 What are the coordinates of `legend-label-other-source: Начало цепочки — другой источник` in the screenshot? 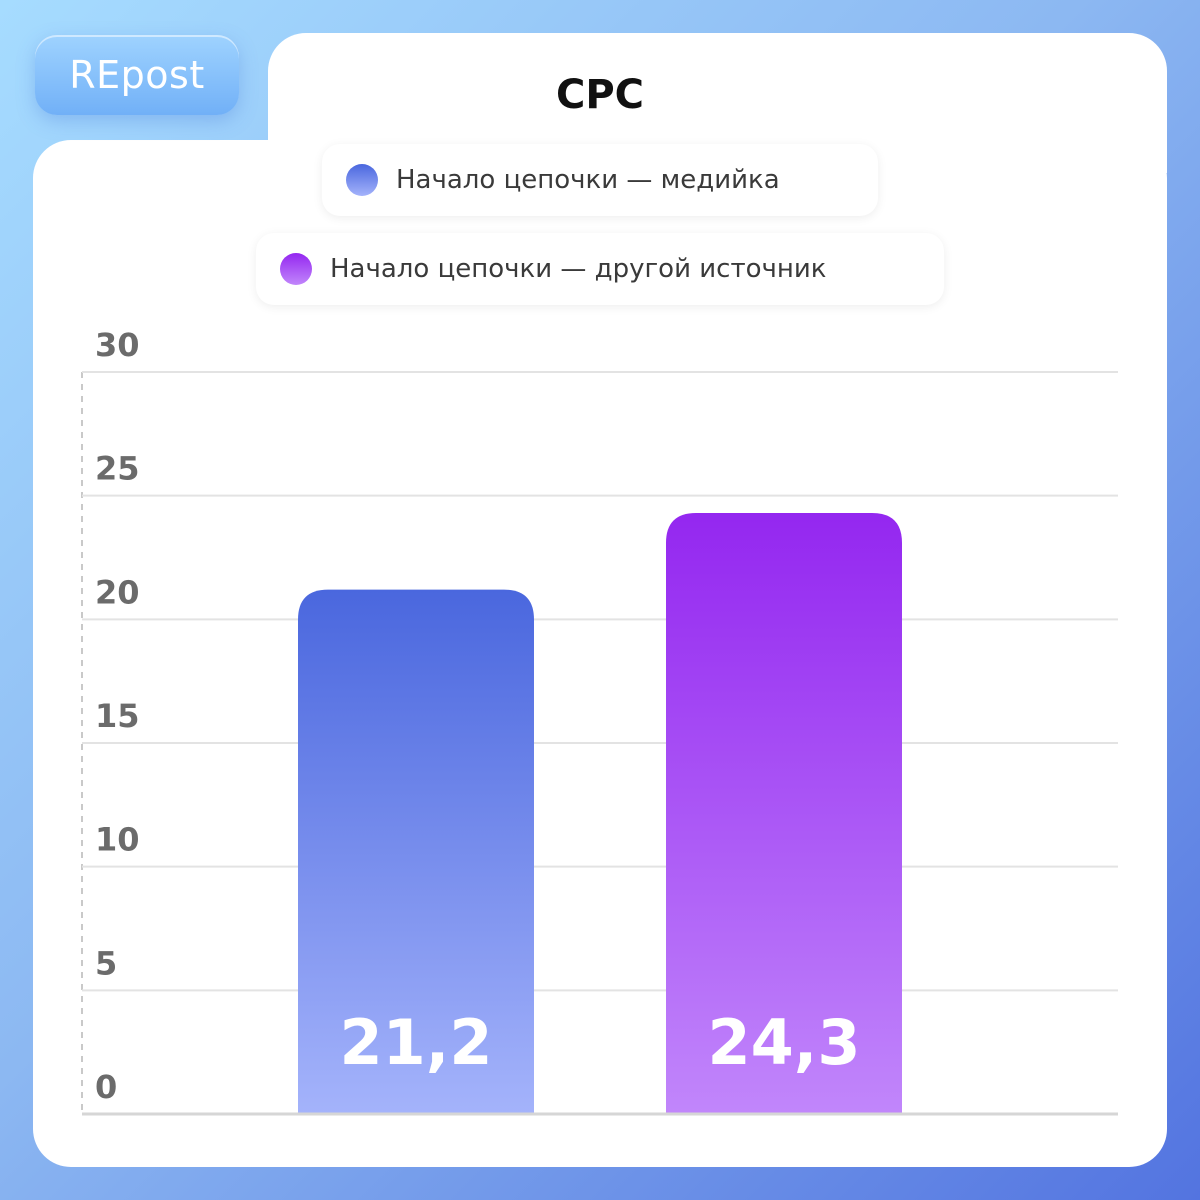 It's located at (578, 269).